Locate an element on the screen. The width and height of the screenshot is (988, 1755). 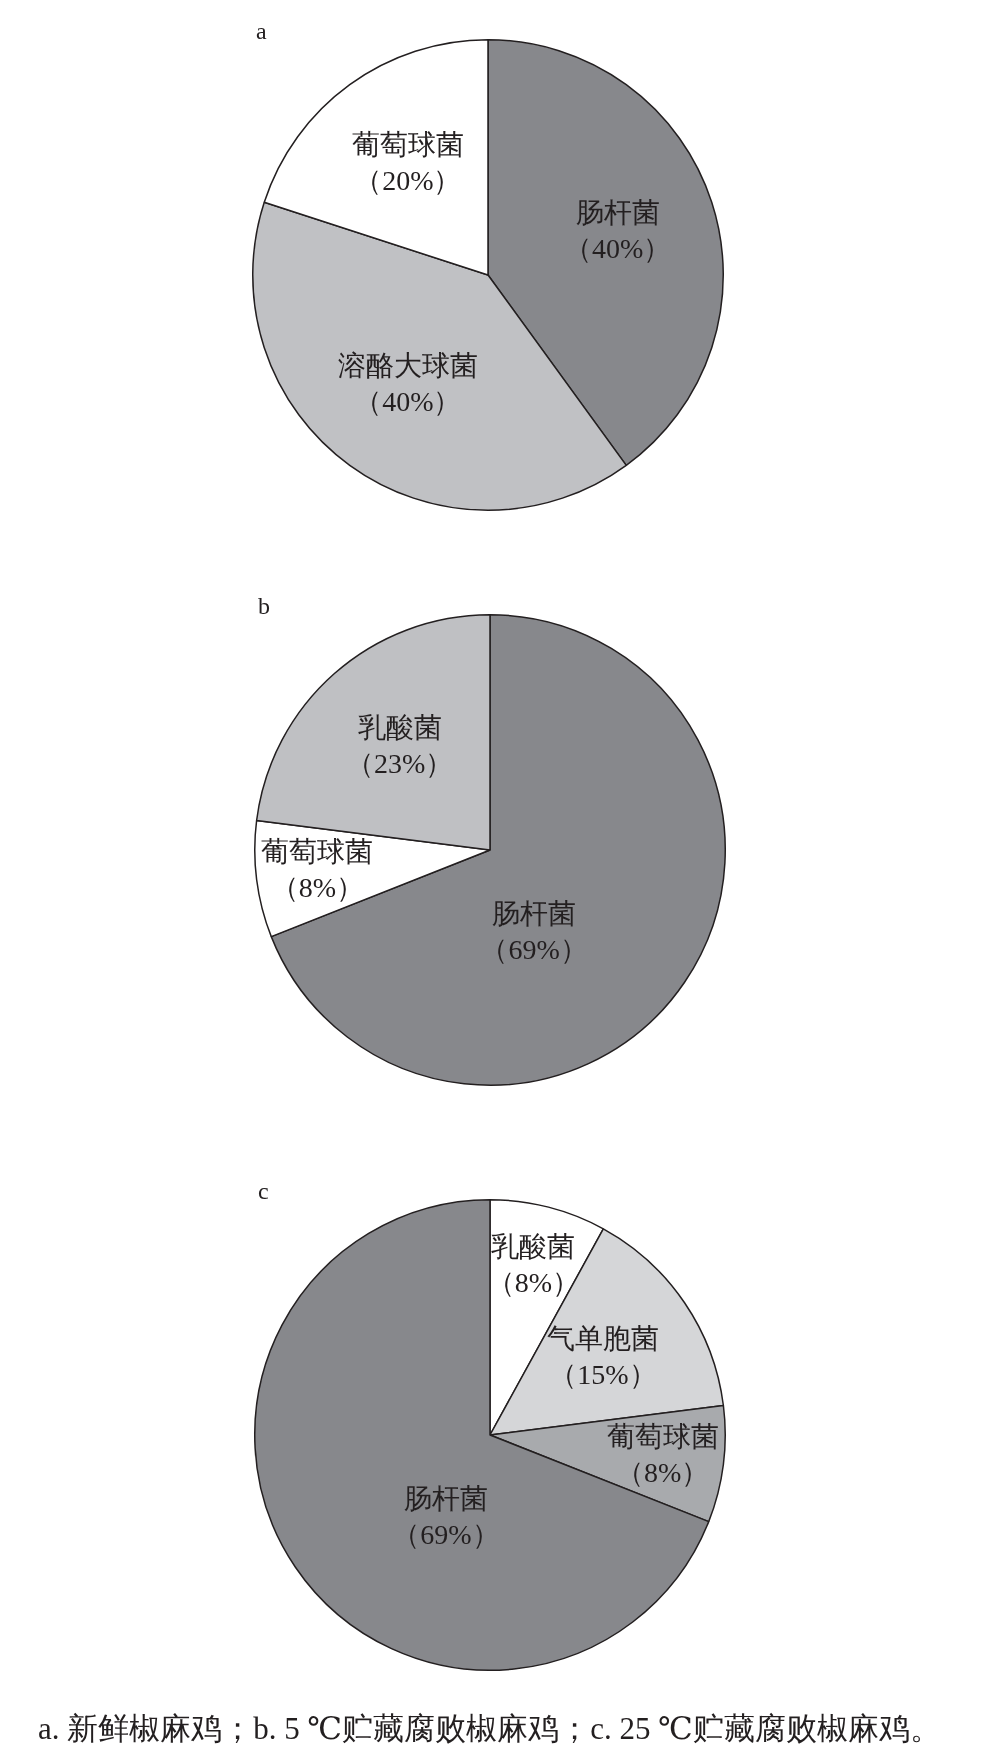
text: a. 新鲜椒麻鸡；b. 5 ℃贮藏腐败椒麻鸡；c. 25 ℃贮藏腐败椒麻鸡。 is located at coordinates (489, 1729).